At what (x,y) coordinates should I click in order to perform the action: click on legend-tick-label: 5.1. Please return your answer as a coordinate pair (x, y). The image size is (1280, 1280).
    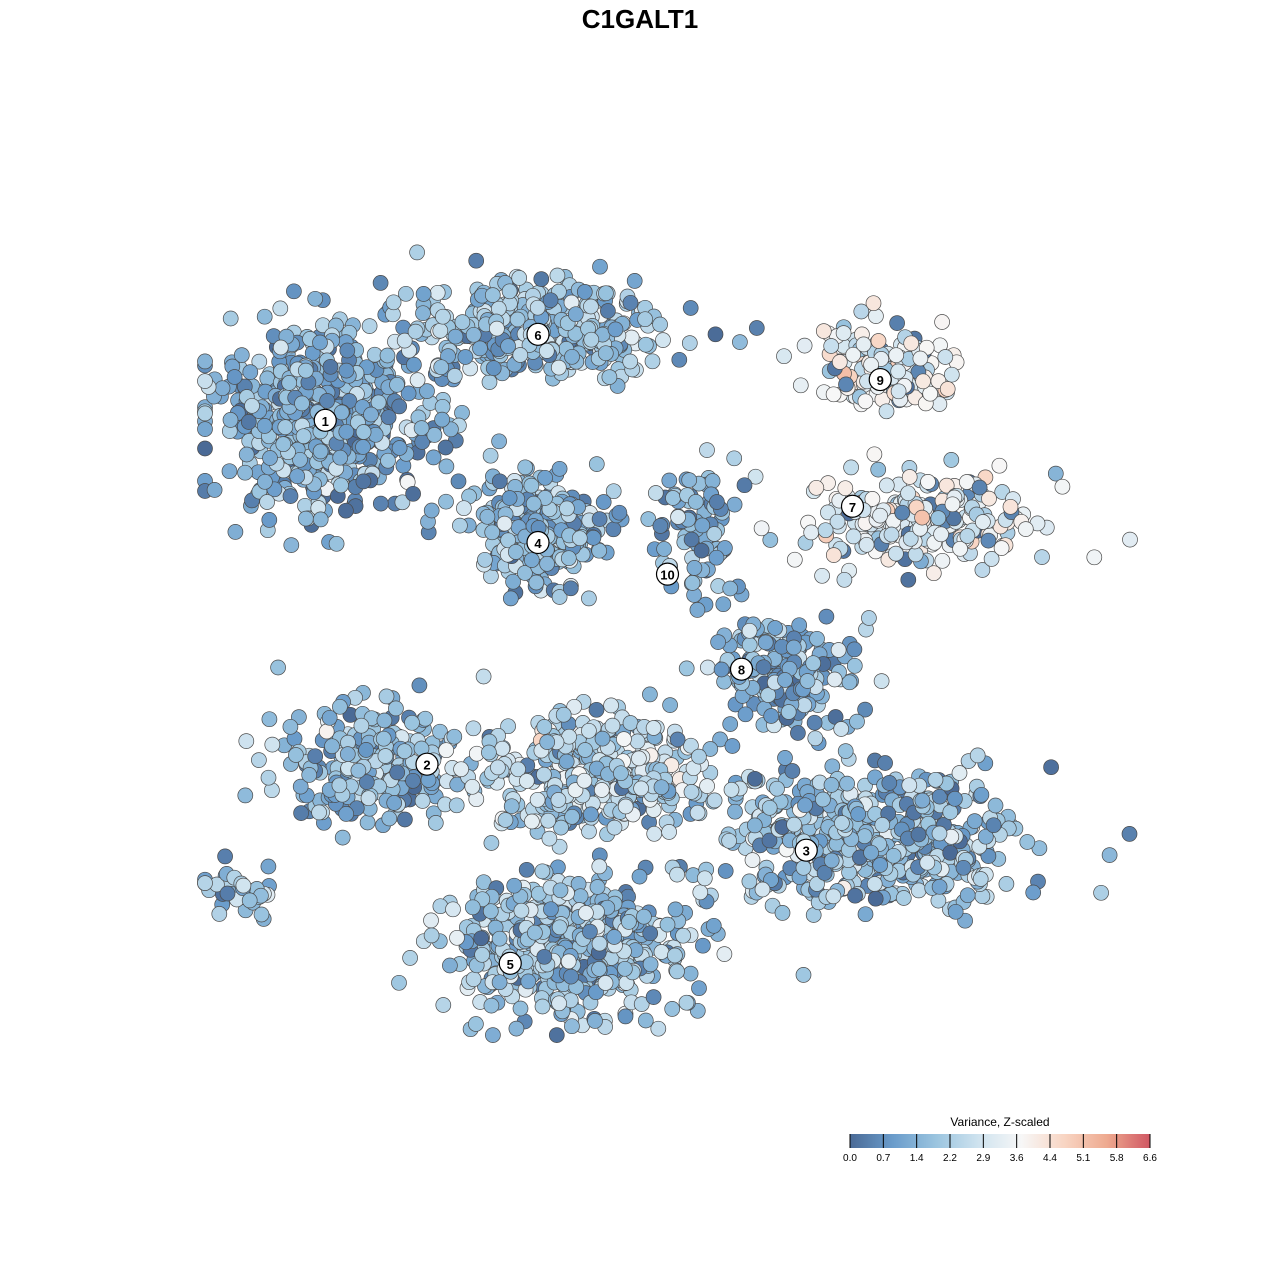
    Looking at the image, I should click on (1083, 1158).